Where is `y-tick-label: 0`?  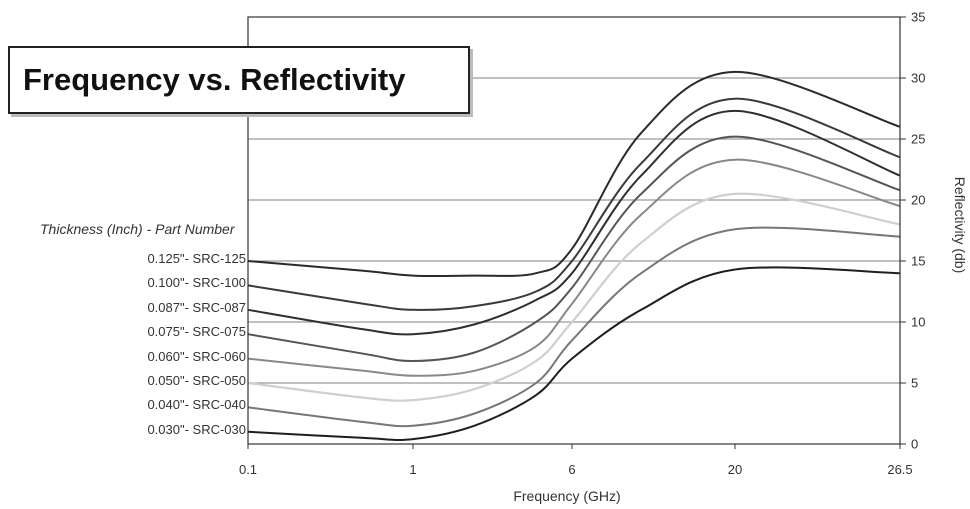 y-tick-label: 0 is located at coordinates (915, 444).